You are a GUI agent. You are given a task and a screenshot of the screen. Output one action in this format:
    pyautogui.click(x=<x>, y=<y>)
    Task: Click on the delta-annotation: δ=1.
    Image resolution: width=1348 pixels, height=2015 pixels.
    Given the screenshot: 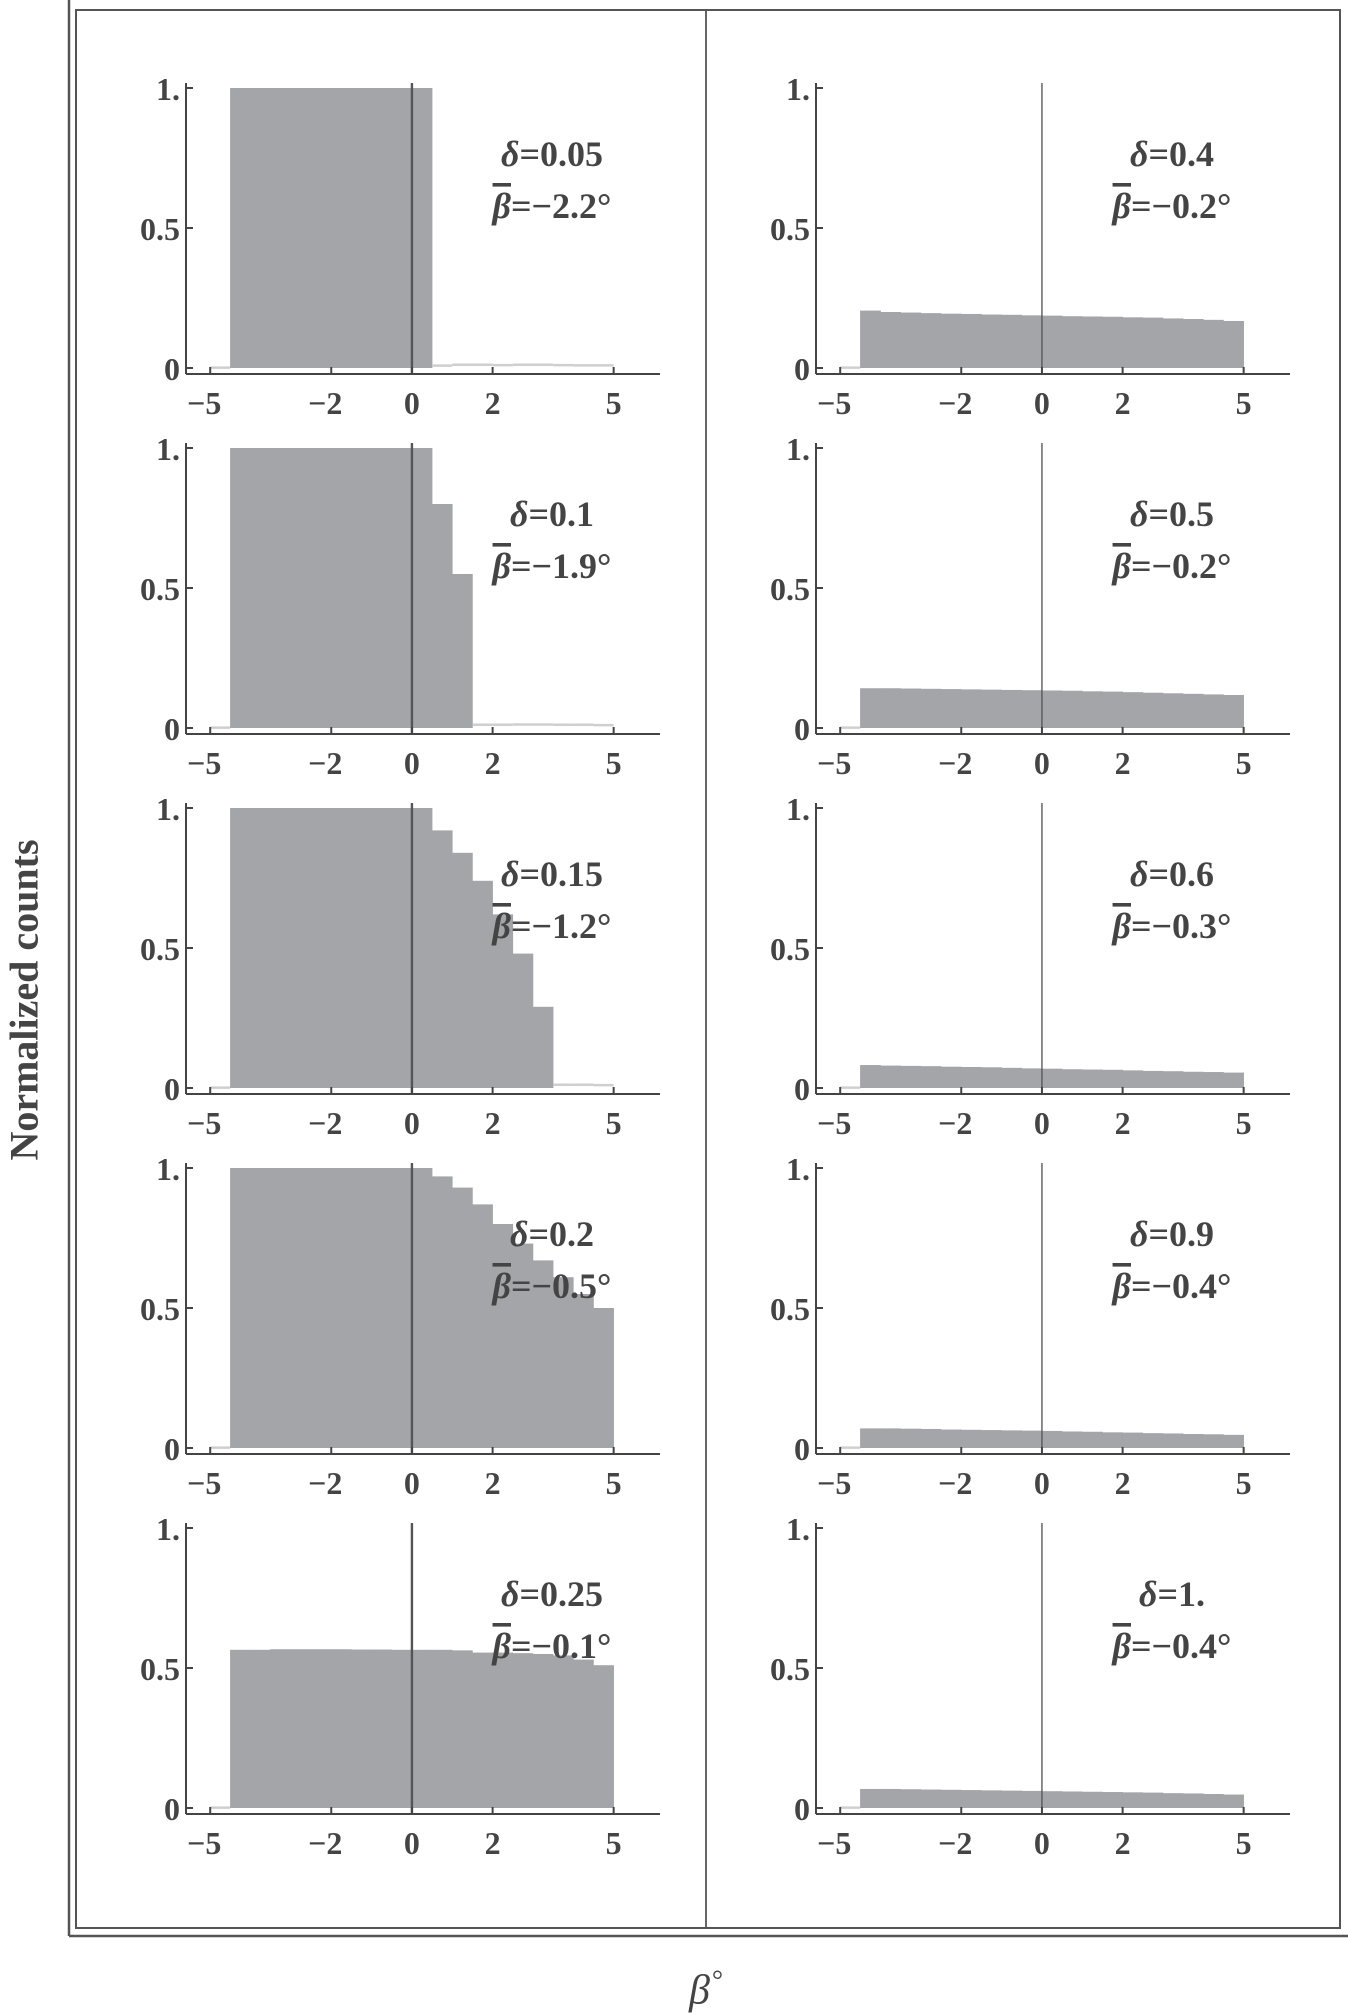 What is the action you would take?
    pyautogui.click(x=1172, y=1594)
    